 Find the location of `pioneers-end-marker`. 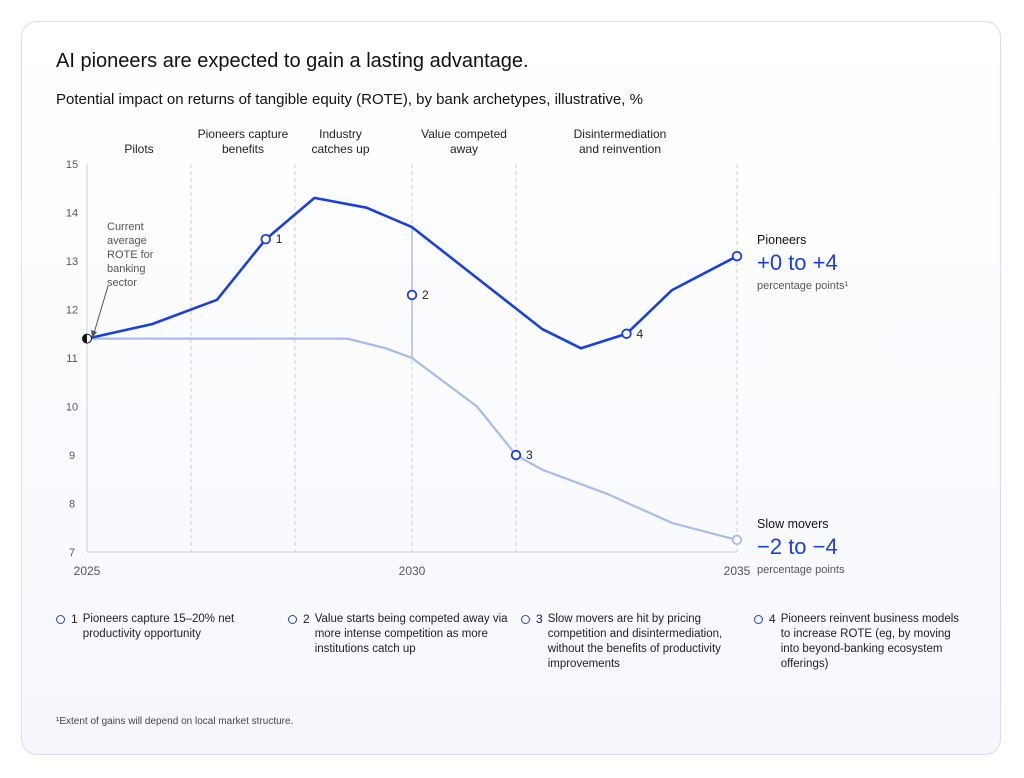

pioneers-end-marker is located at coordinates (737, 256).